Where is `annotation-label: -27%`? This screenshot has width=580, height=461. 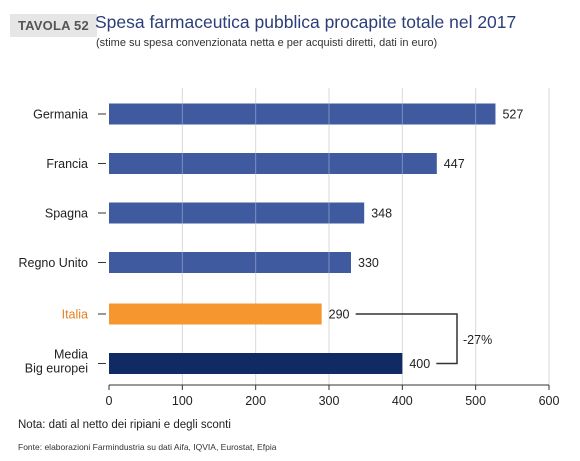
annotation-label: -27% is located at coordinates (477, 340).